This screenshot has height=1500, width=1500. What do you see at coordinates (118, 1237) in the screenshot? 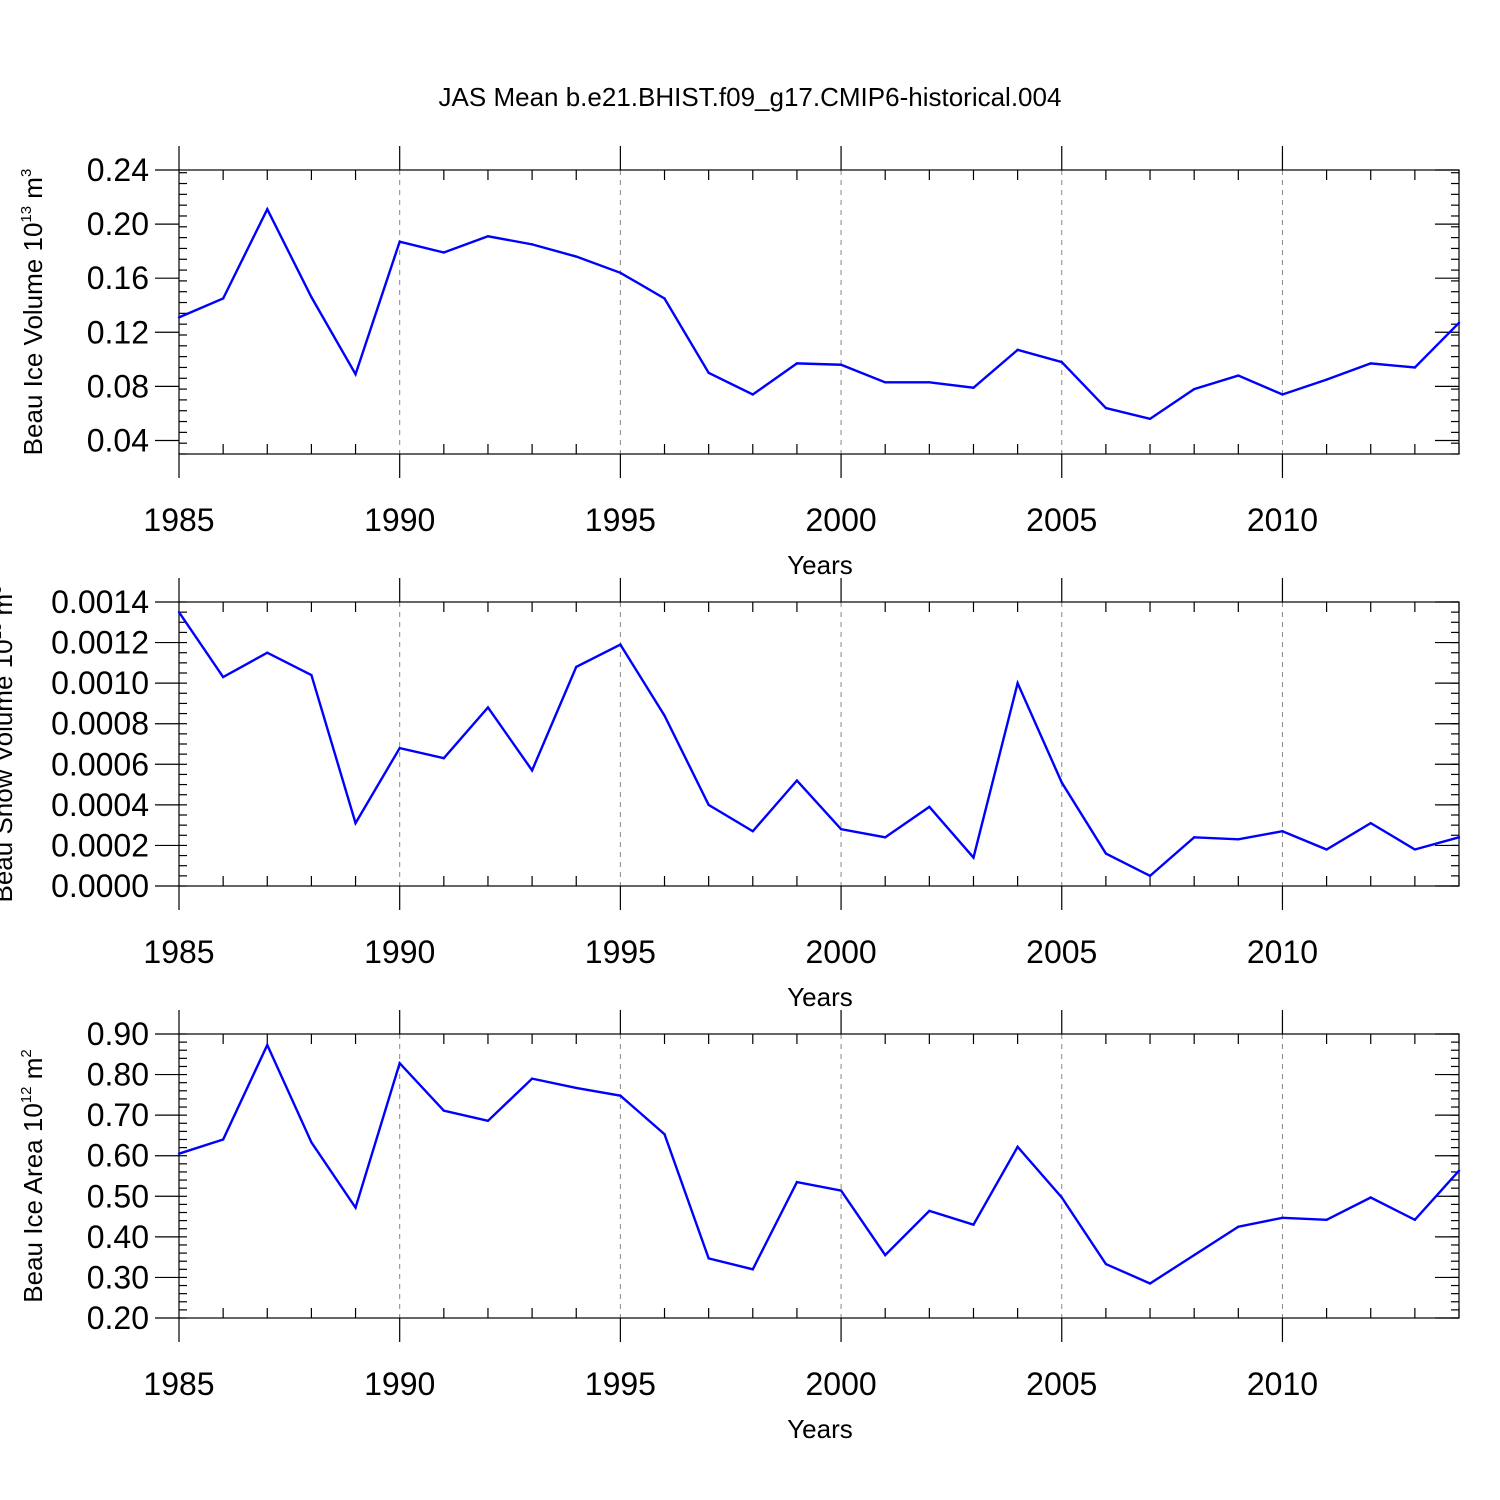
I see `y-tick-label: 0.40` at bounding box center [118, 1237].